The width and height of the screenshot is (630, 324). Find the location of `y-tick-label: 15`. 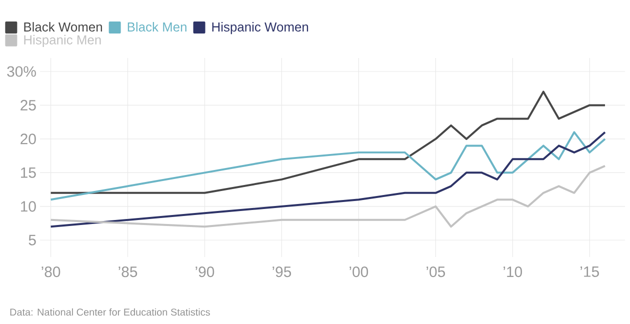

y-tick-label: 15 is located at coordinates (28, 172).